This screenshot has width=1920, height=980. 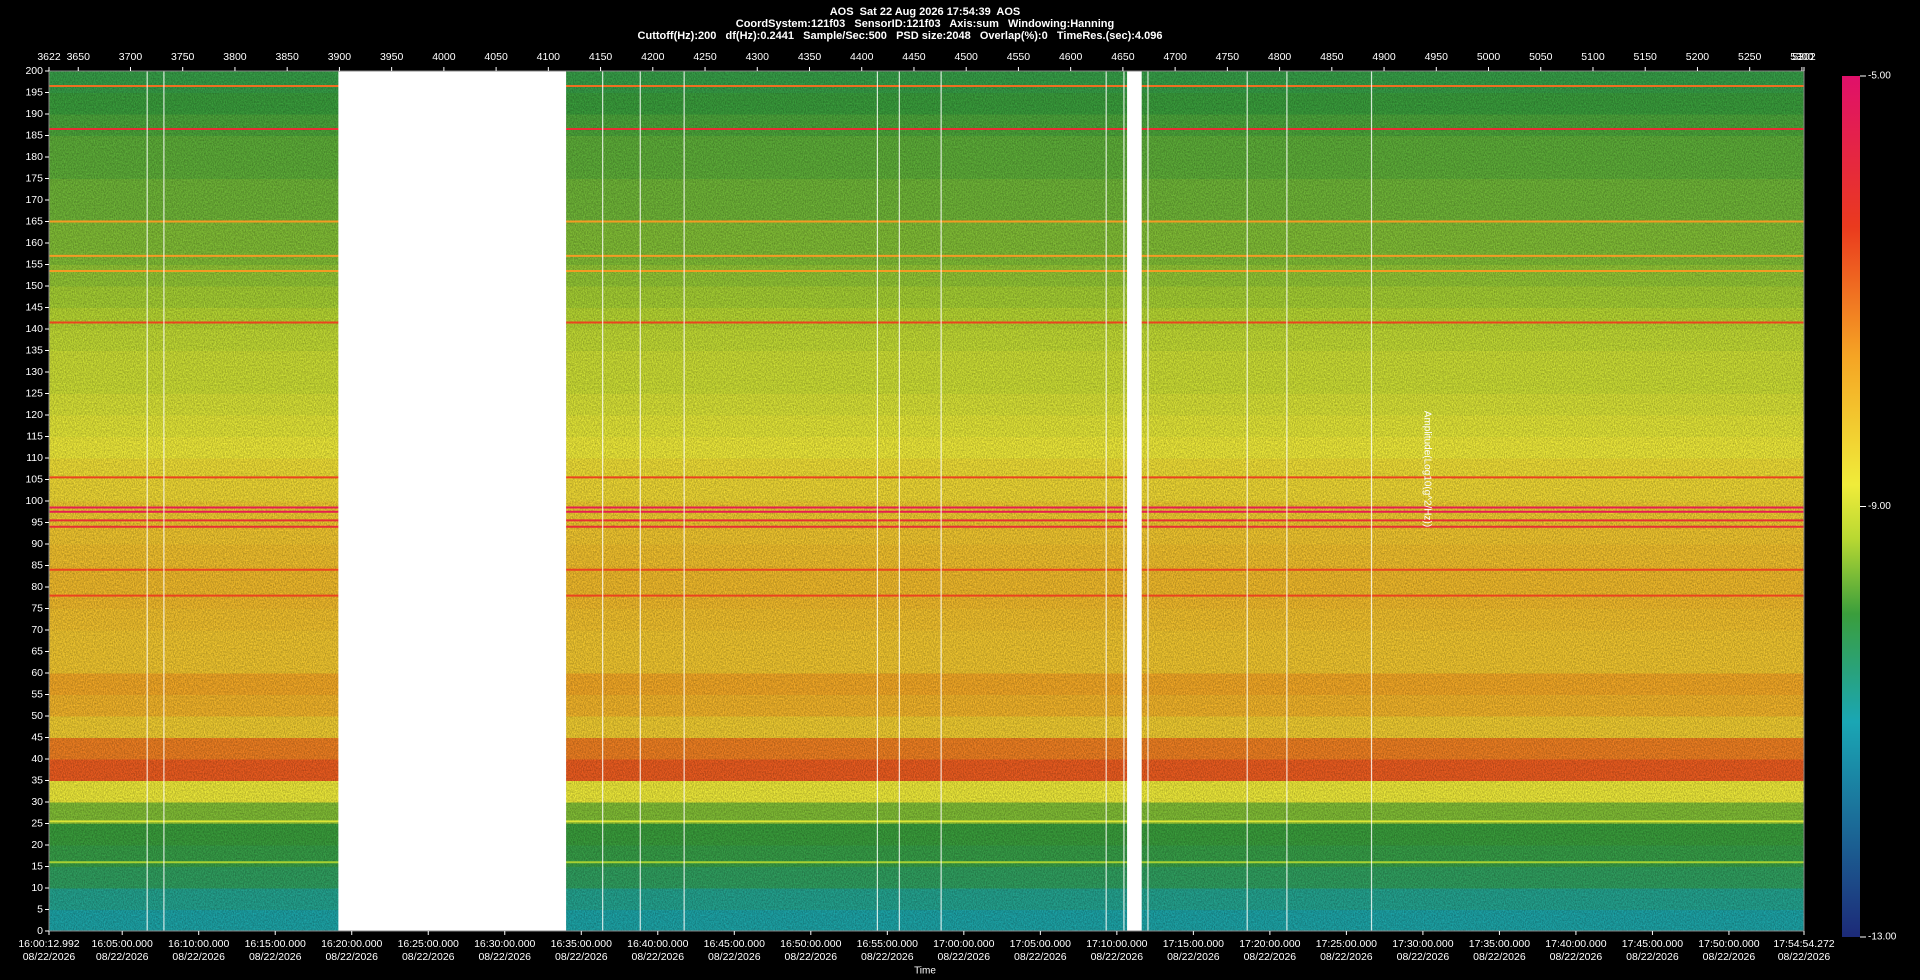 I want to click on y-tick-label: 165, so click(x=34, y=221).